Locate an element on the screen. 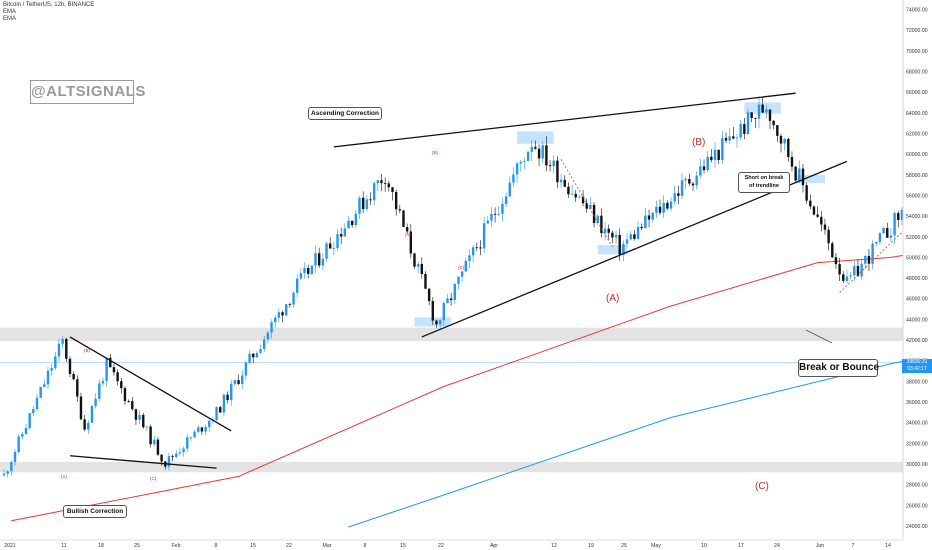  short-on-break-line-1: Short on break is located at coordinates (764, 178).